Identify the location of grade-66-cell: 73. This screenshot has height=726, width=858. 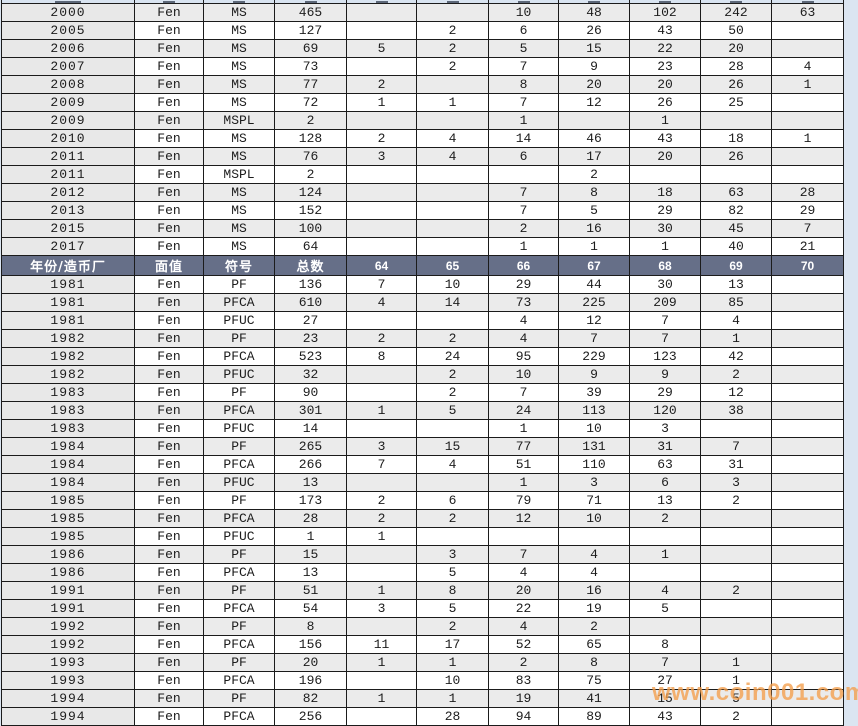
(523, 302).